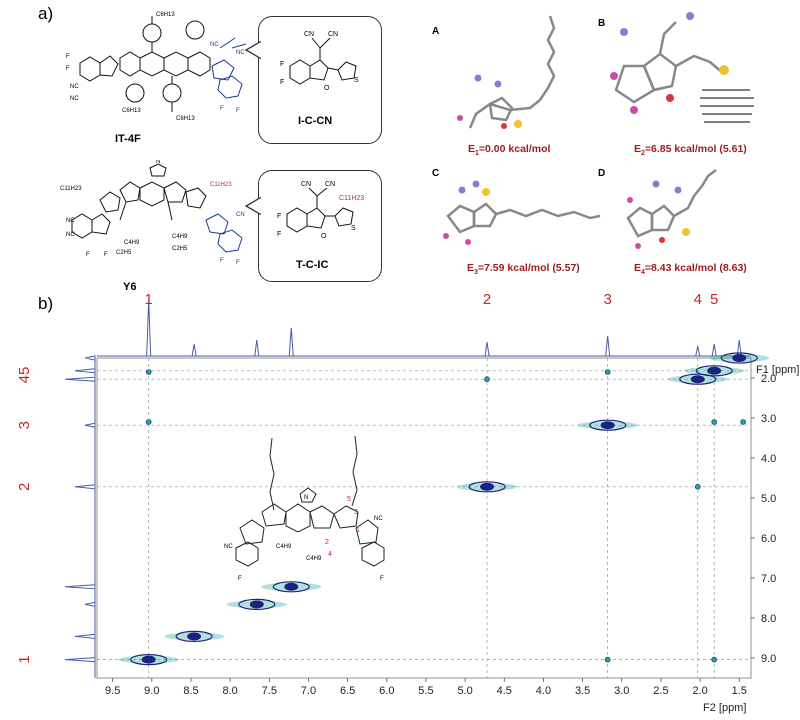 The image size is (800, 720). Describe the element at coordinates (190, 691) in the screenshot. I see `x-tick-label: 8.5` at that location.